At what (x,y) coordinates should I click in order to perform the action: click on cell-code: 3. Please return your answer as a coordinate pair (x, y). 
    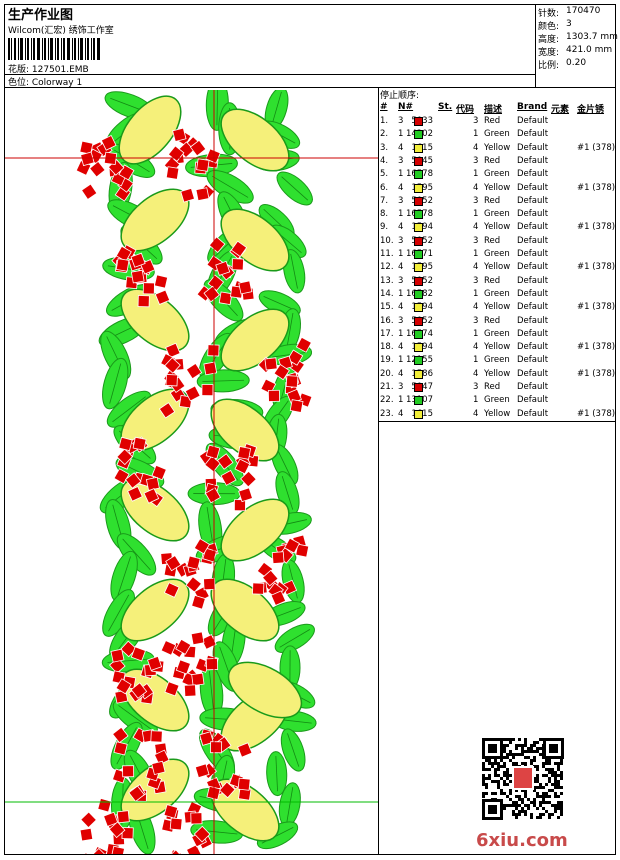
    Looking at the image, I should click on (476, 240).